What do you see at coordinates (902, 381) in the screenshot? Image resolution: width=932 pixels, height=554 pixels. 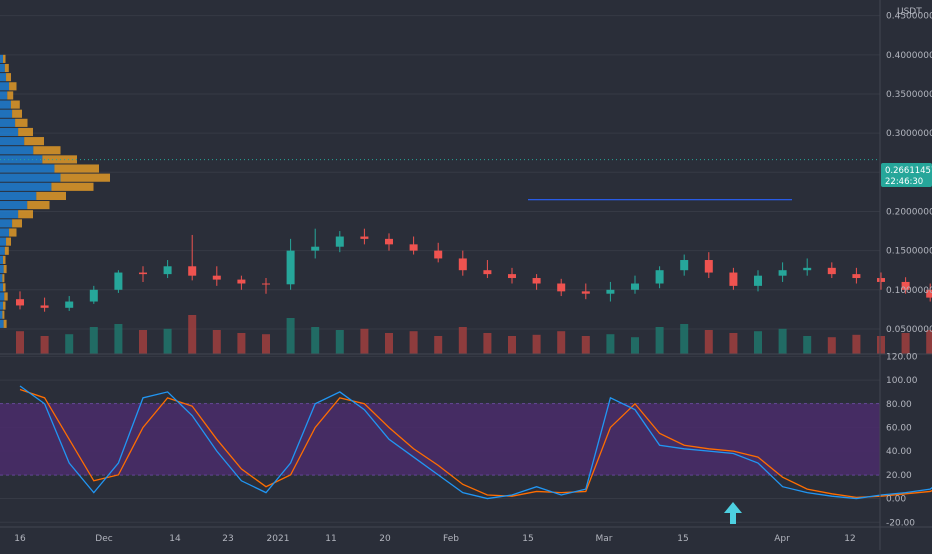 I see `stoch-tick-label: 100.00` at bounding box center [902, 381].